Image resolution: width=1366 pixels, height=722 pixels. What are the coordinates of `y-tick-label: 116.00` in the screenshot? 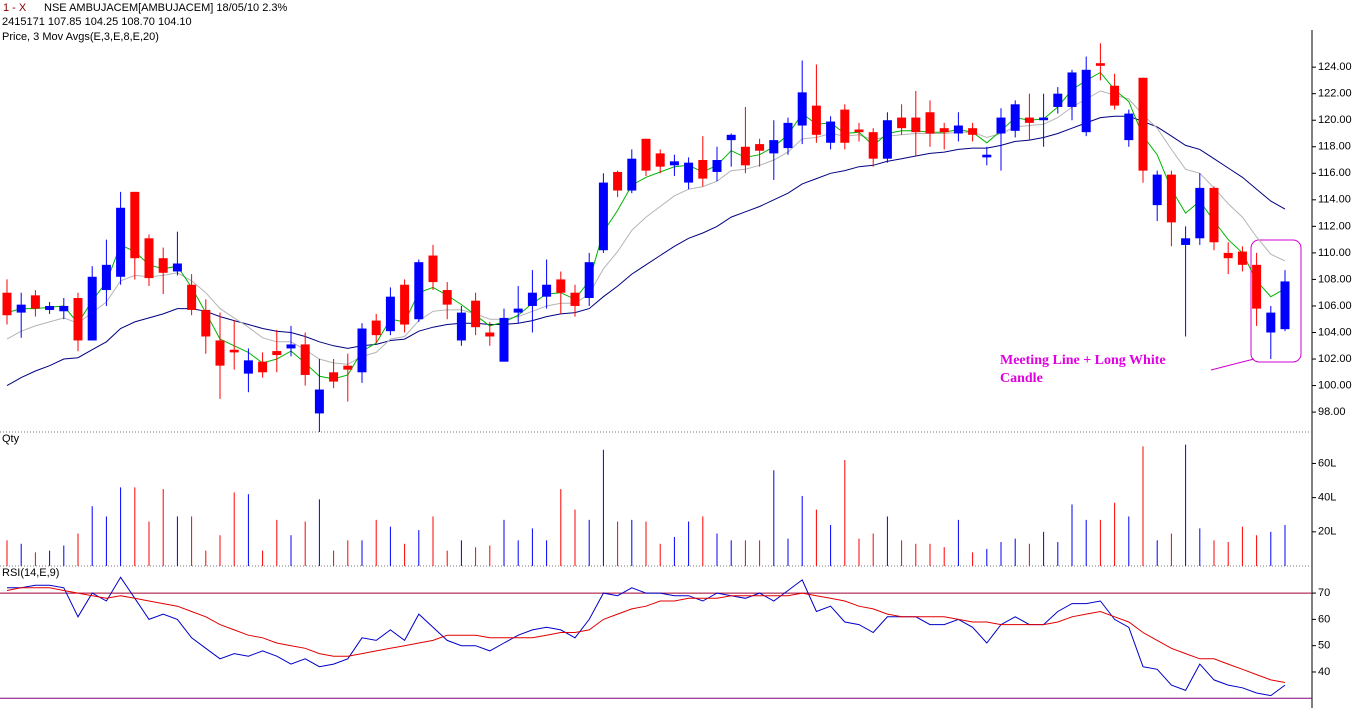 It's located at (1334, 173).